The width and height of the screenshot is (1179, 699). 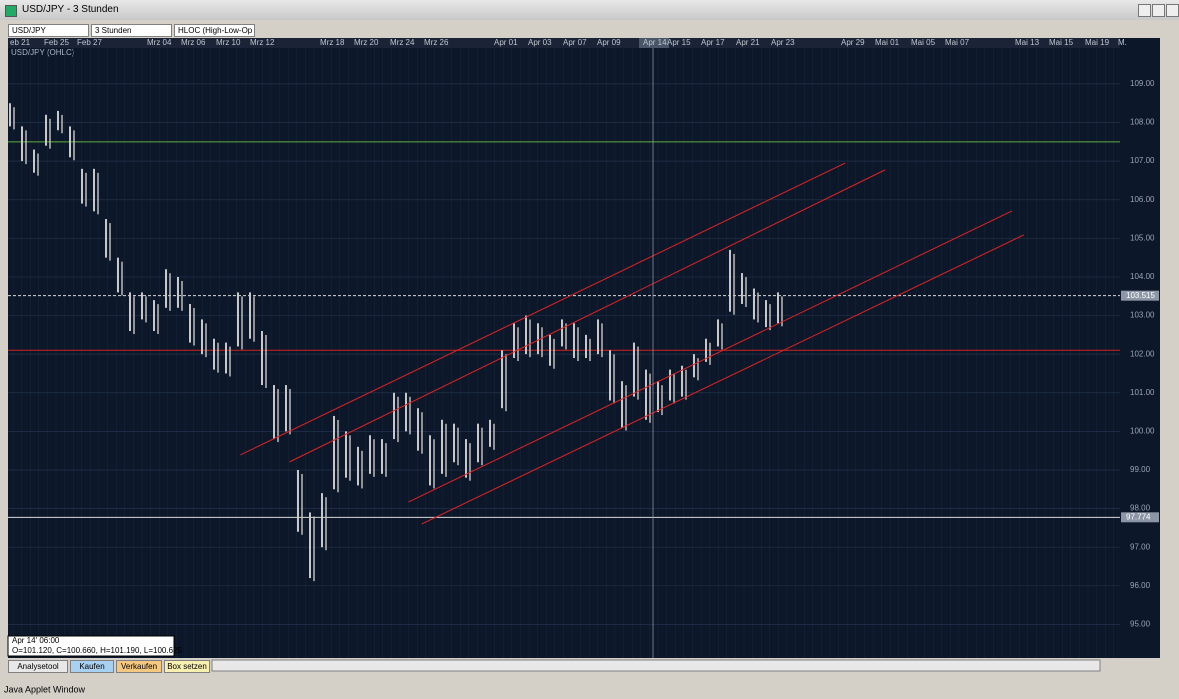 What do you see at coordinates (92, 666) in the screenshot?
I see `button: Kaufen` at bounding box center [92, 666].